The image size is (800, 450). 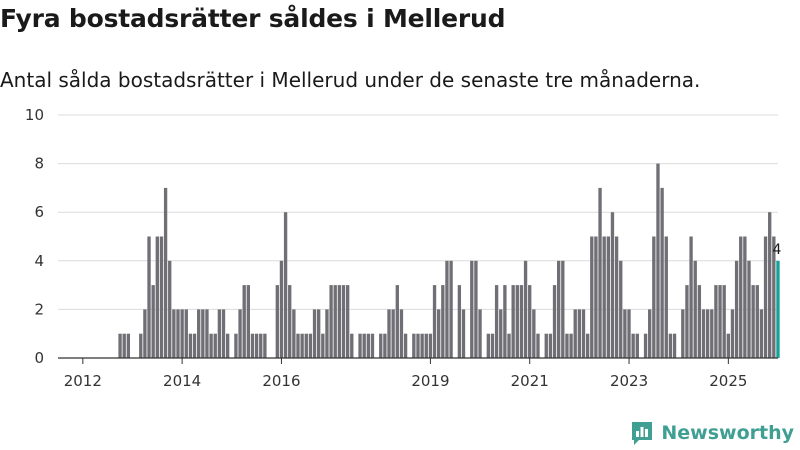 I want to click on data-label: 4, so click(x=777, y=250).